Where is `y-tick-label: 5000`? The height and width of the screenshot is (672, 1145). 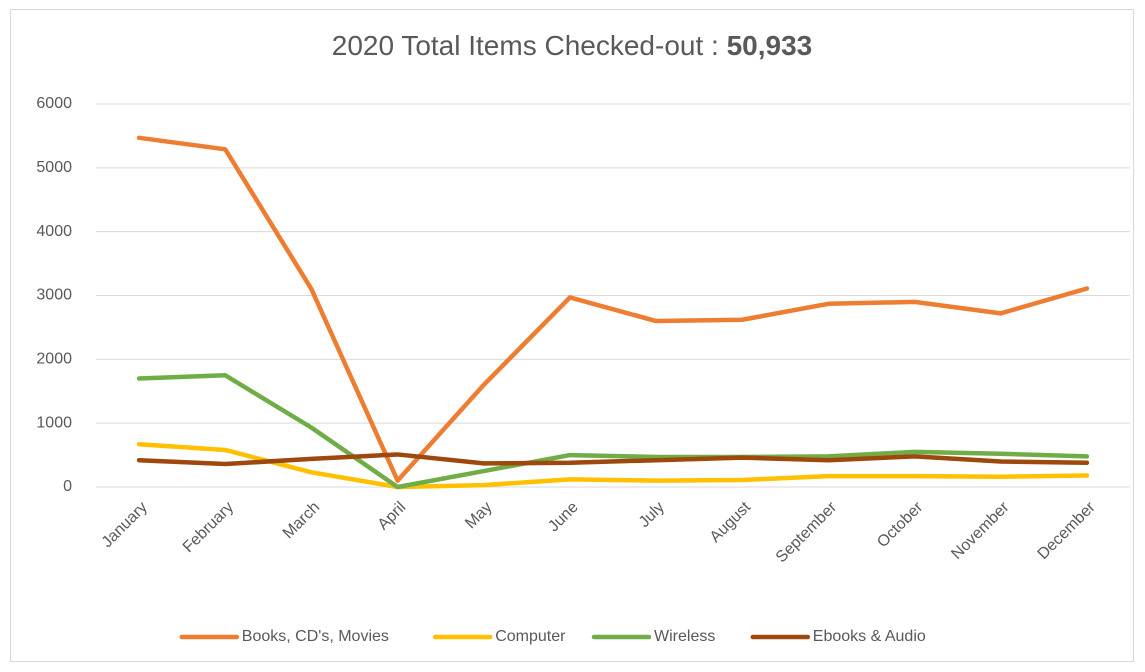 y-tick-label: 5000 is located at coordinates (54, 167).